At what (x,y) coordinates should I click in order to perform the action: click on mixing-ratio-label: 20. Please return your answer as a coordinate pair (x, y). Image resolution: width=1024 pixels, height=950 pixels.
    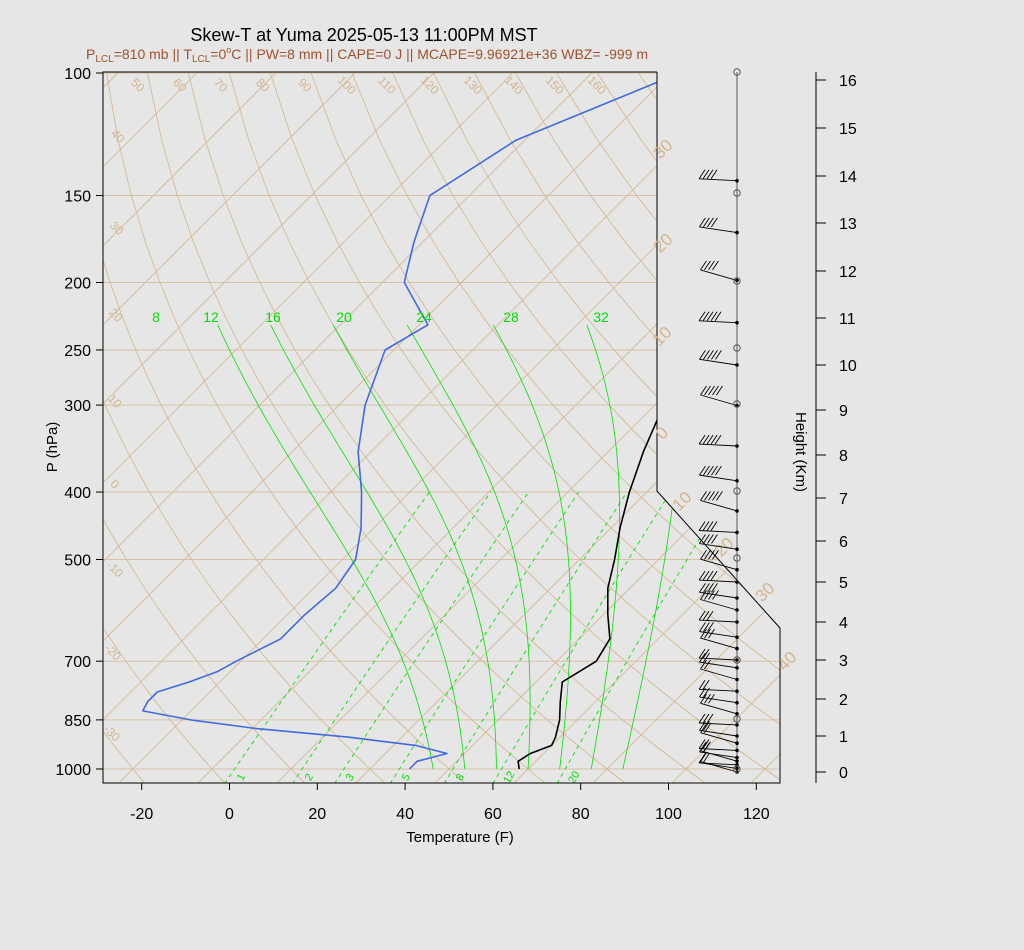
    Looking at the image, I should click on (344, 317).